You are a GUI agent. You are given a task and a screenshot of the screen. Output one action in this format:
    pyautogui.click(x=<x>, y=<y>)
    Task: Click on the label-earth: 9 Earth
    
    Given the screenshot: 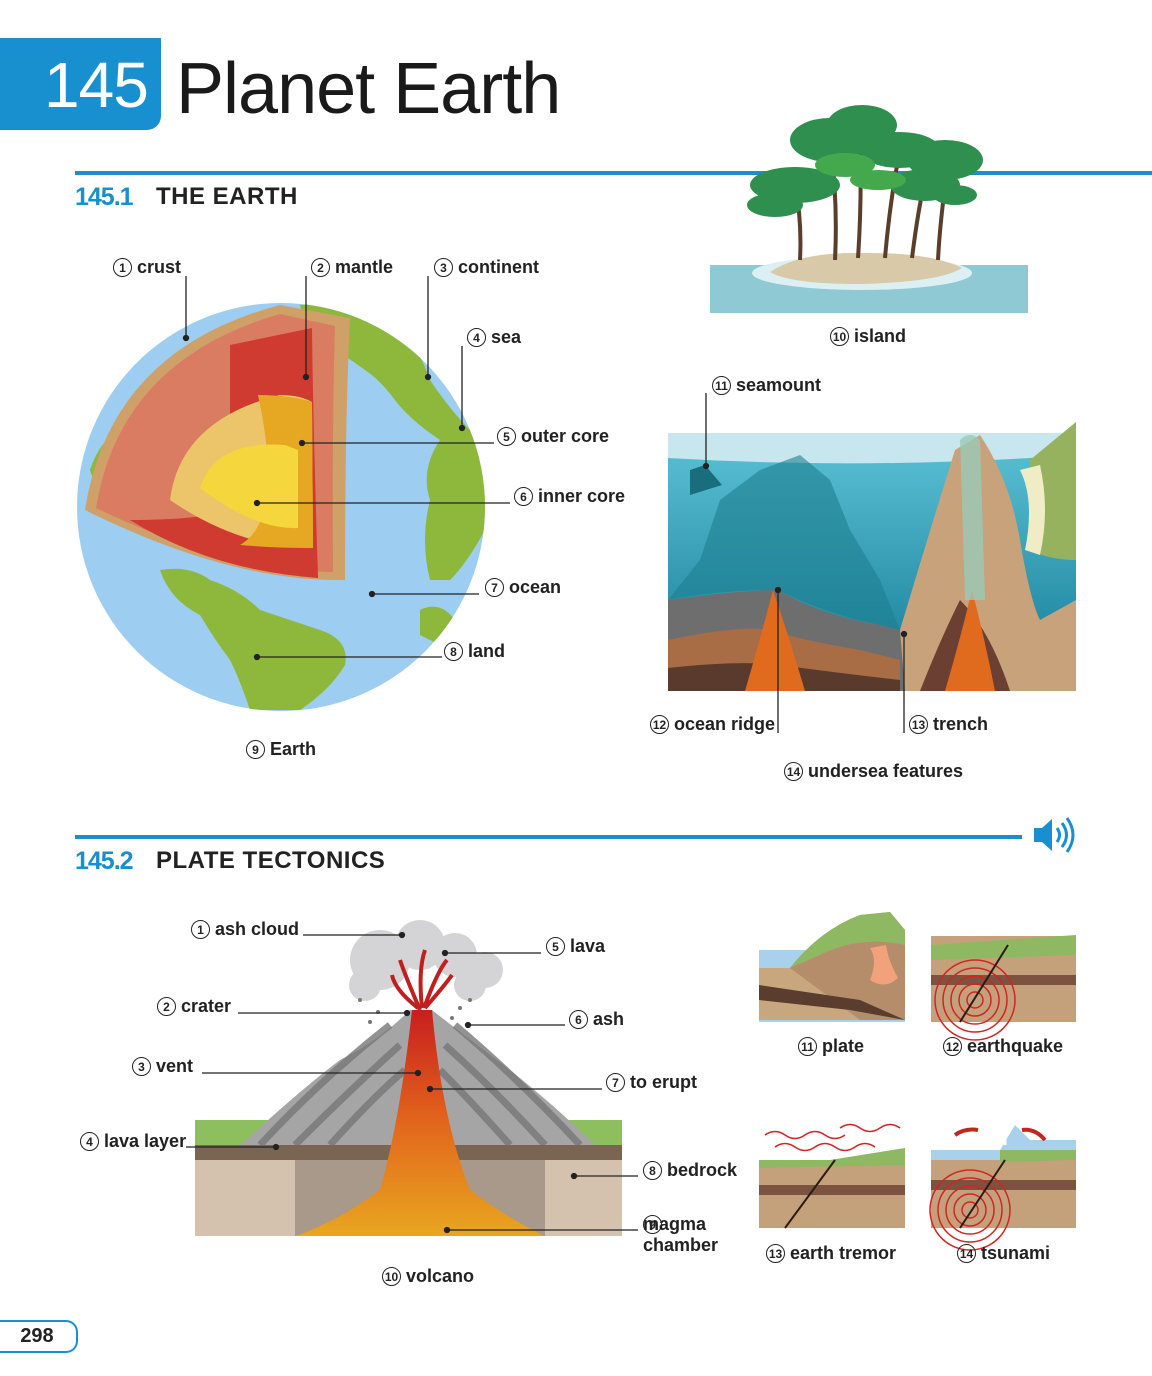 What is the action you would take?
    pyautogui.click(x=281, y=749)
    